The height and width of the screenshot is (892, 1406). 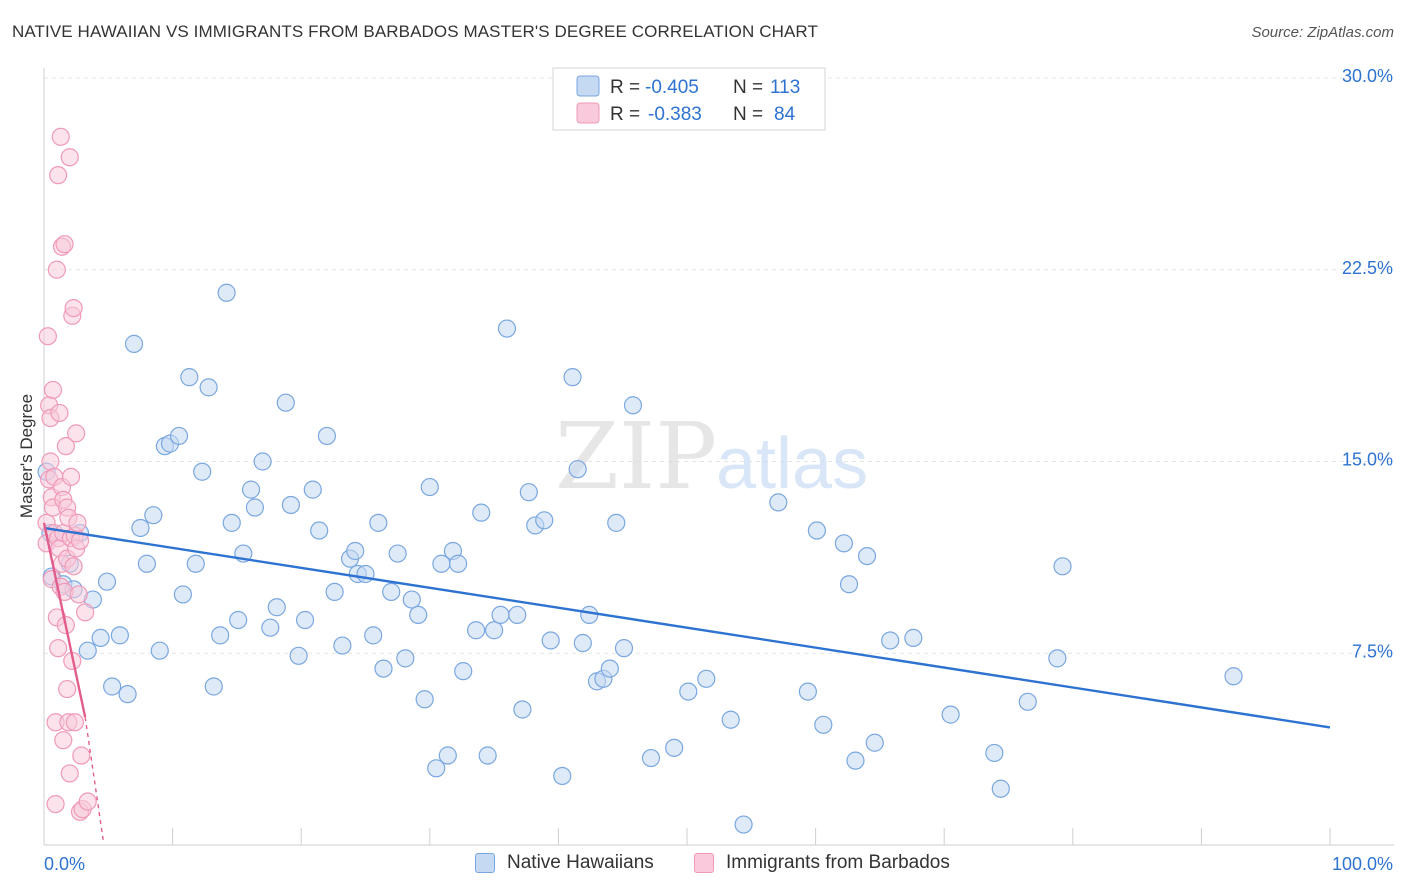 What do you see at coordinates (718, 864) in the screenshot?
I see `x-tick-labels: 0.0% 100.0%` at bounding box center [718, 864].